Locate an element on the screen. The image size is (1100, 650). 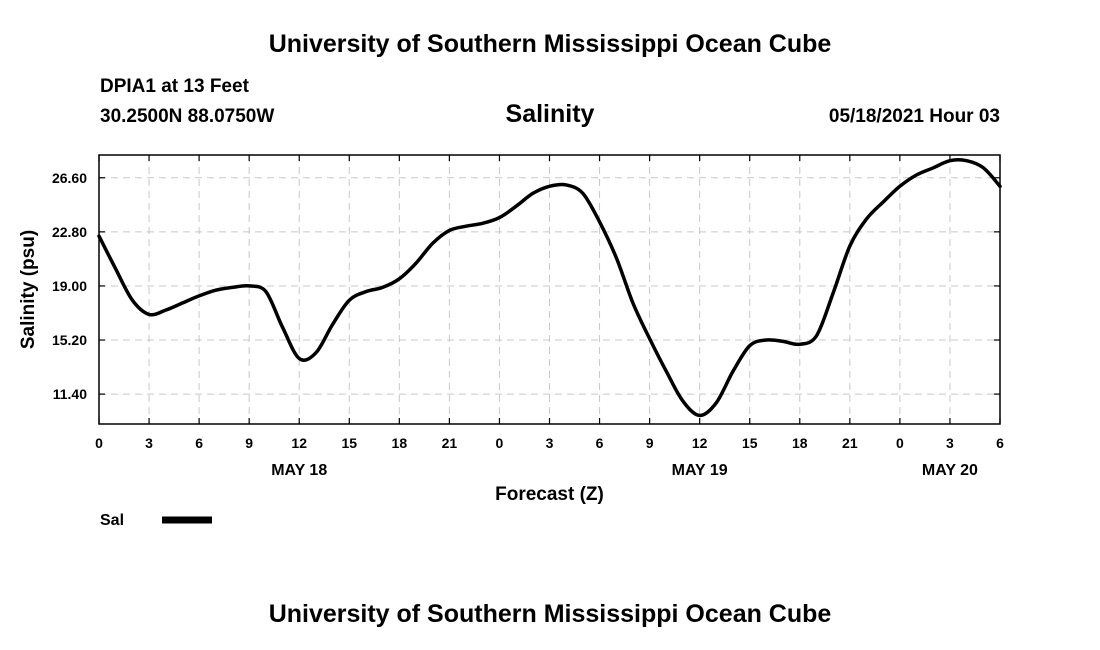
x-axis-label: Forecast (Z) is located at coordinates (549, 494).